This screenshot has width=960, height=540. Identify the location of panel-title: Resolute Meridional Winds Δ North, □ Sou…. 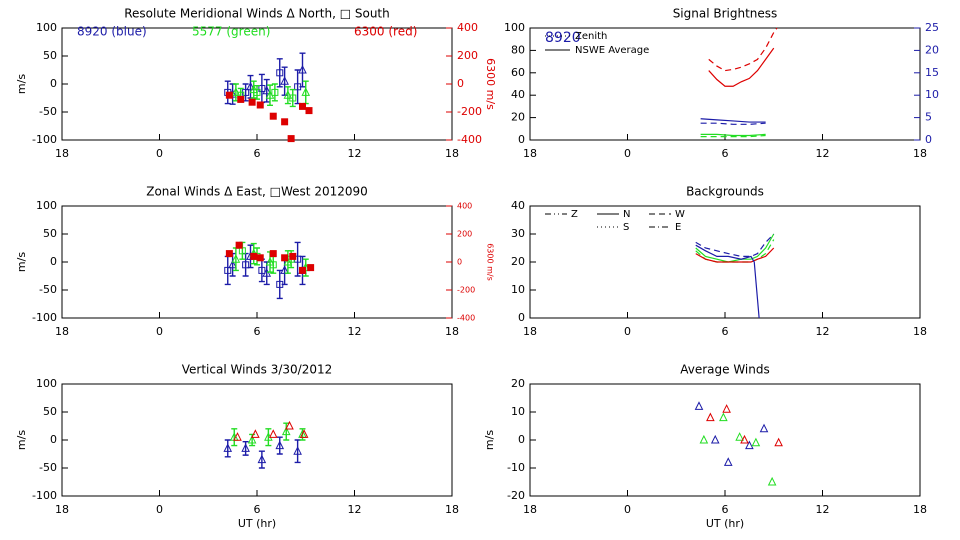
(257, 14).